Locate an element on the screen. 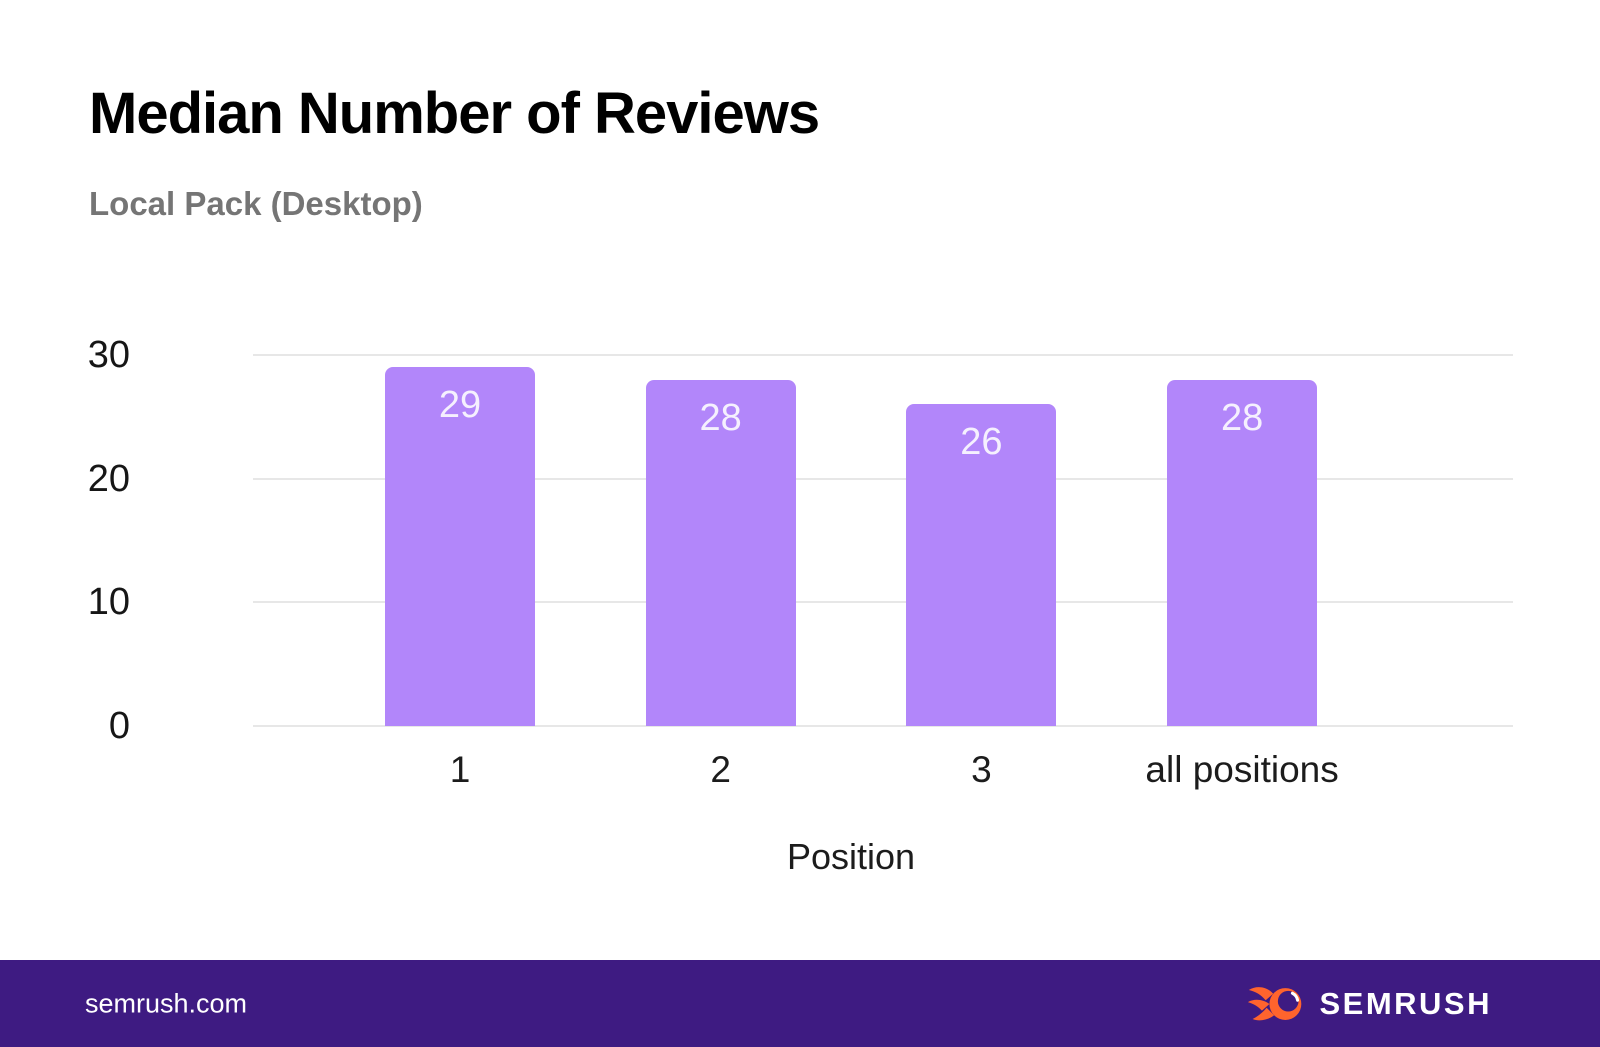  chart-subtitle: Local Pack (Desktop) is located at coordinates (256, 203).